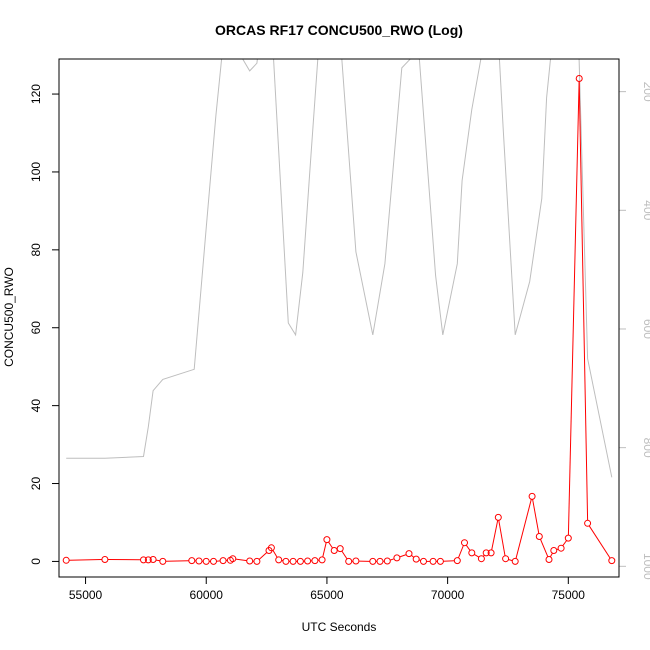 The width and height of the screenshot is (650, 650). I want to click on y-tick-label: 20, so click(36, 484).